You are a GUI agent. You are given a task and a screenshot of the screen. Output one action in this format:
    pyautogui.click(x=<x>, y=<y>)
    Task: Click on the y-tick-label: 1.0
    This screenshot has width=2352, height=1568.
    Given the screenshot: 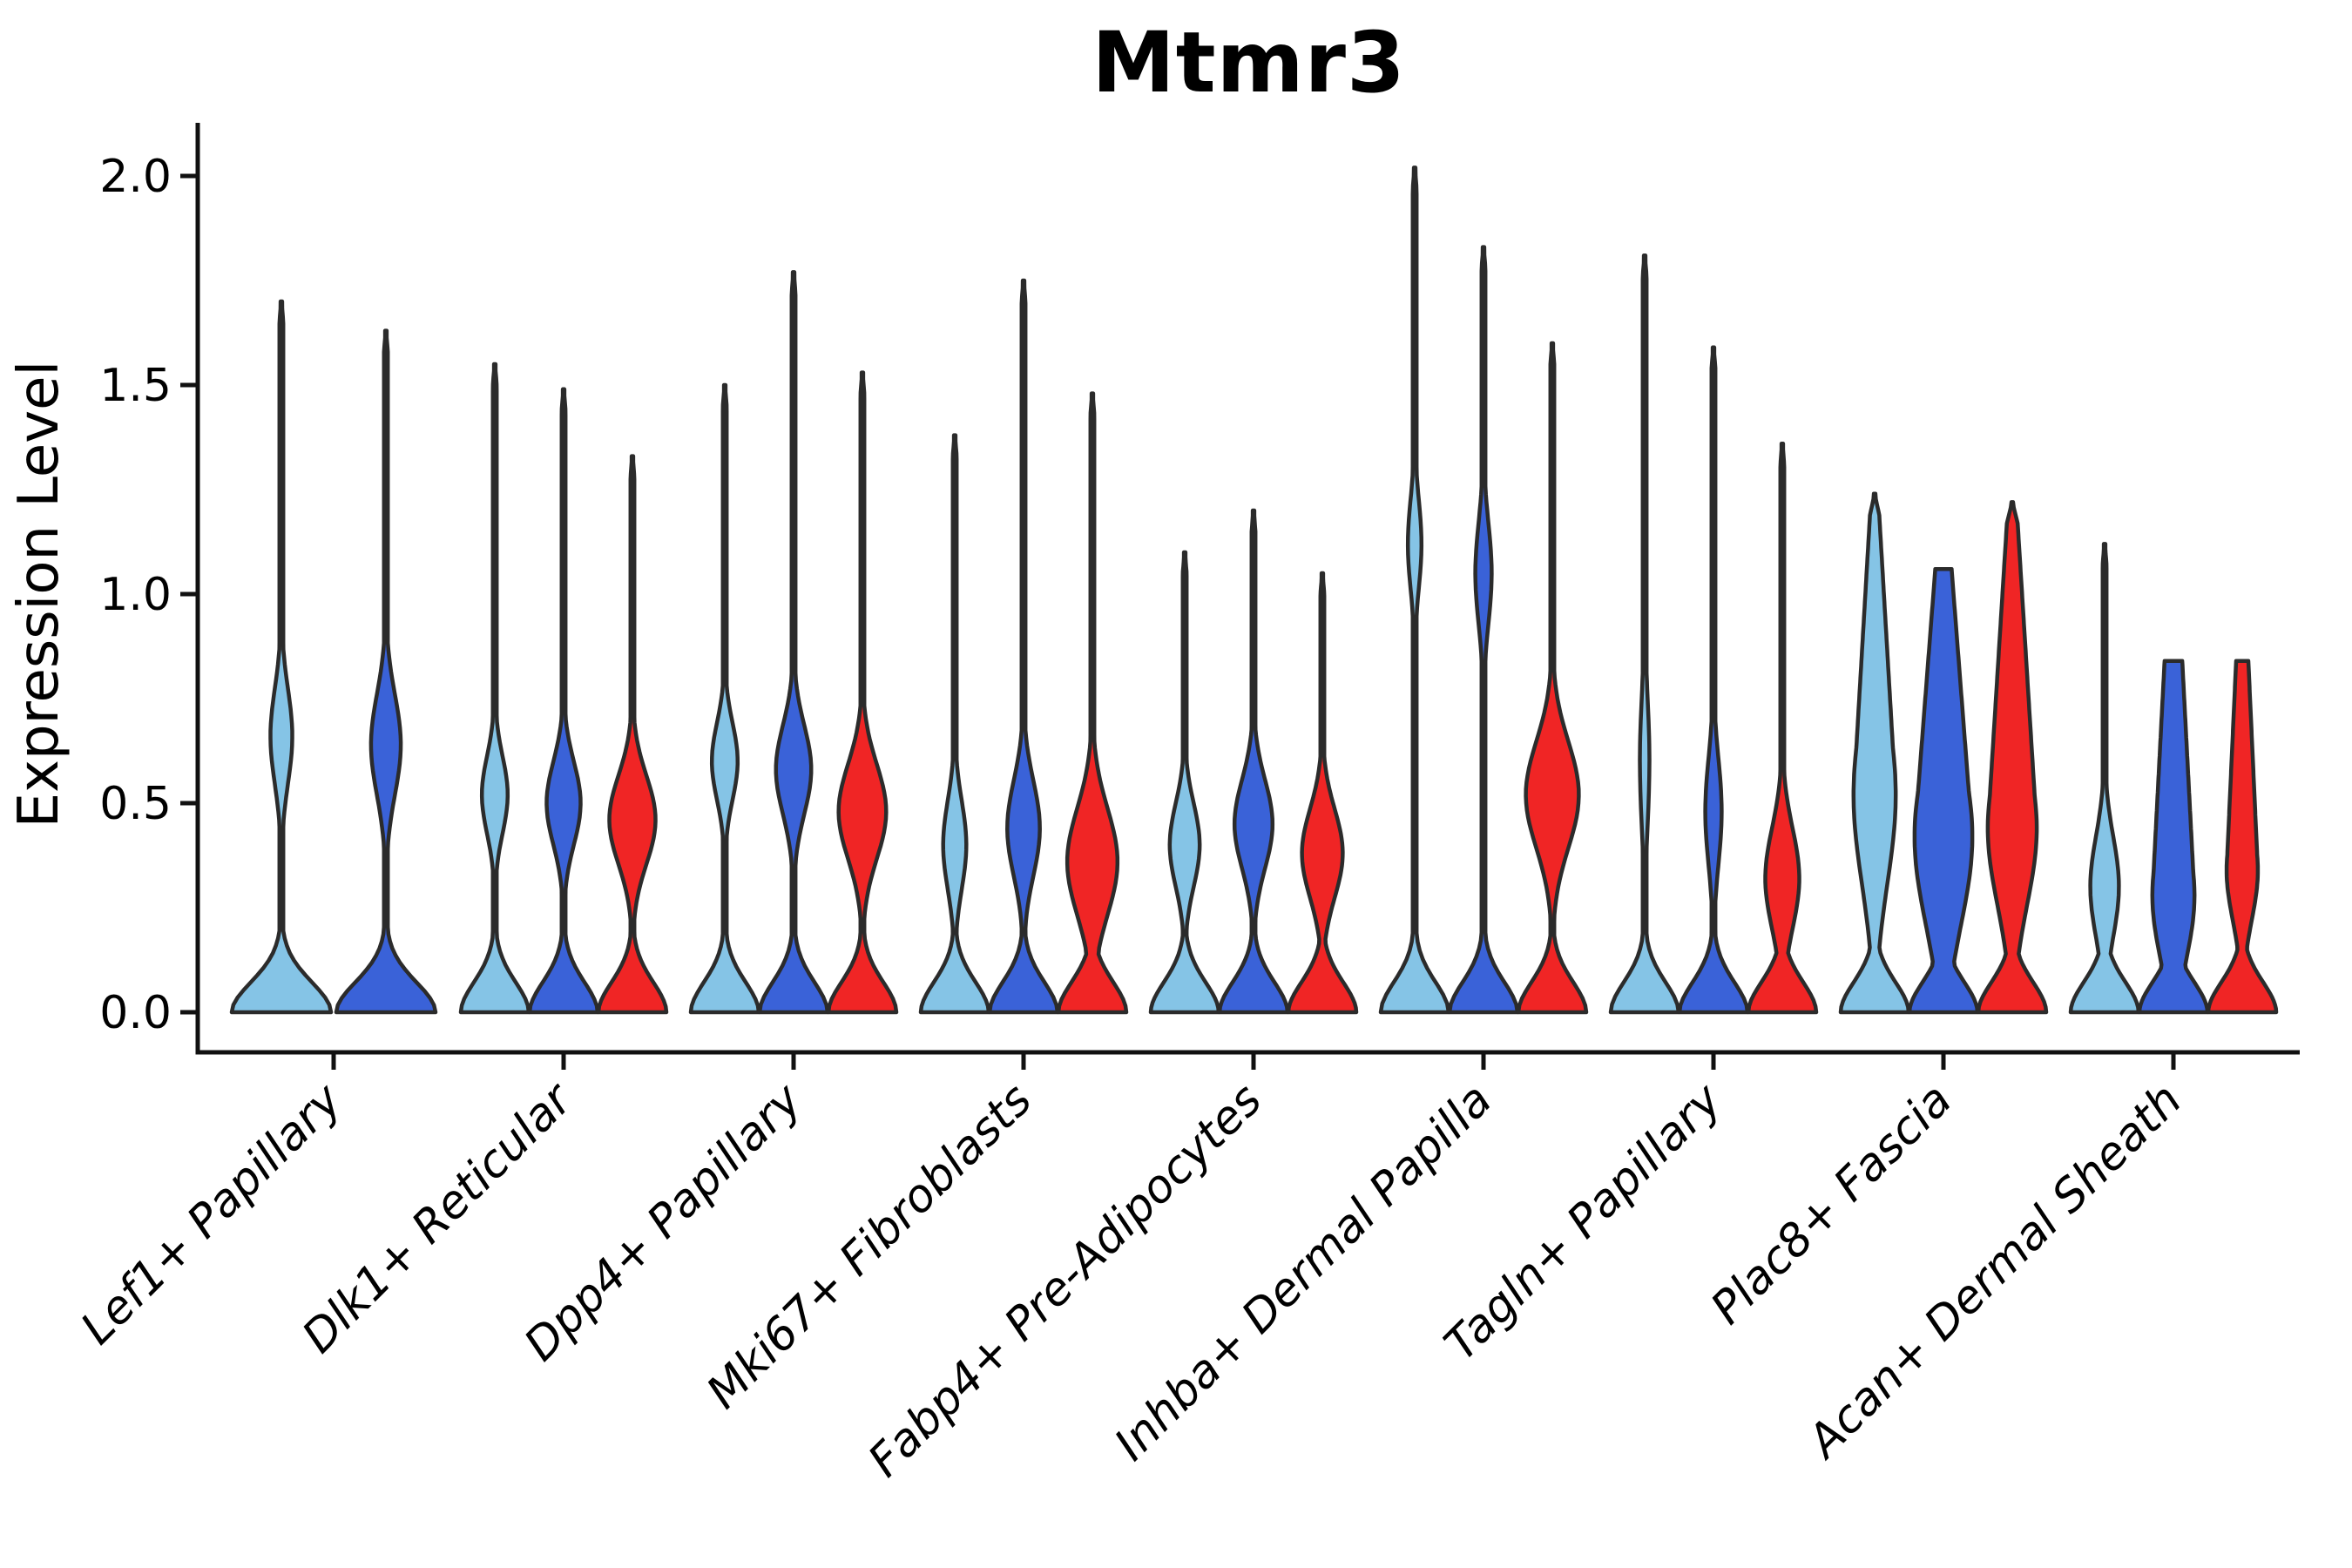 What is the action you would take?
    pyautogui.click(x=135, y=595)
    